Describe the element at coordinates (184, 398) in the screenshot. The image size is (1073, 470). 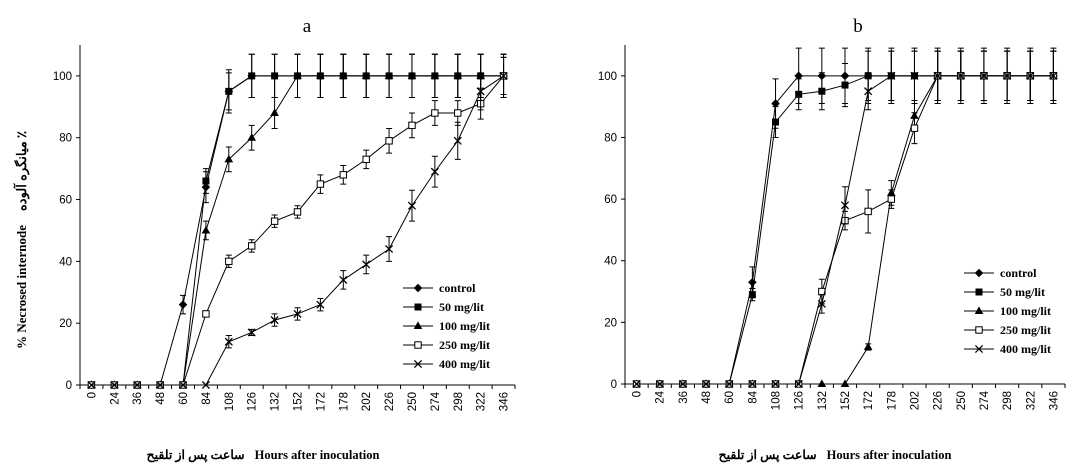
I see `x-tick-label: 60` at that location.